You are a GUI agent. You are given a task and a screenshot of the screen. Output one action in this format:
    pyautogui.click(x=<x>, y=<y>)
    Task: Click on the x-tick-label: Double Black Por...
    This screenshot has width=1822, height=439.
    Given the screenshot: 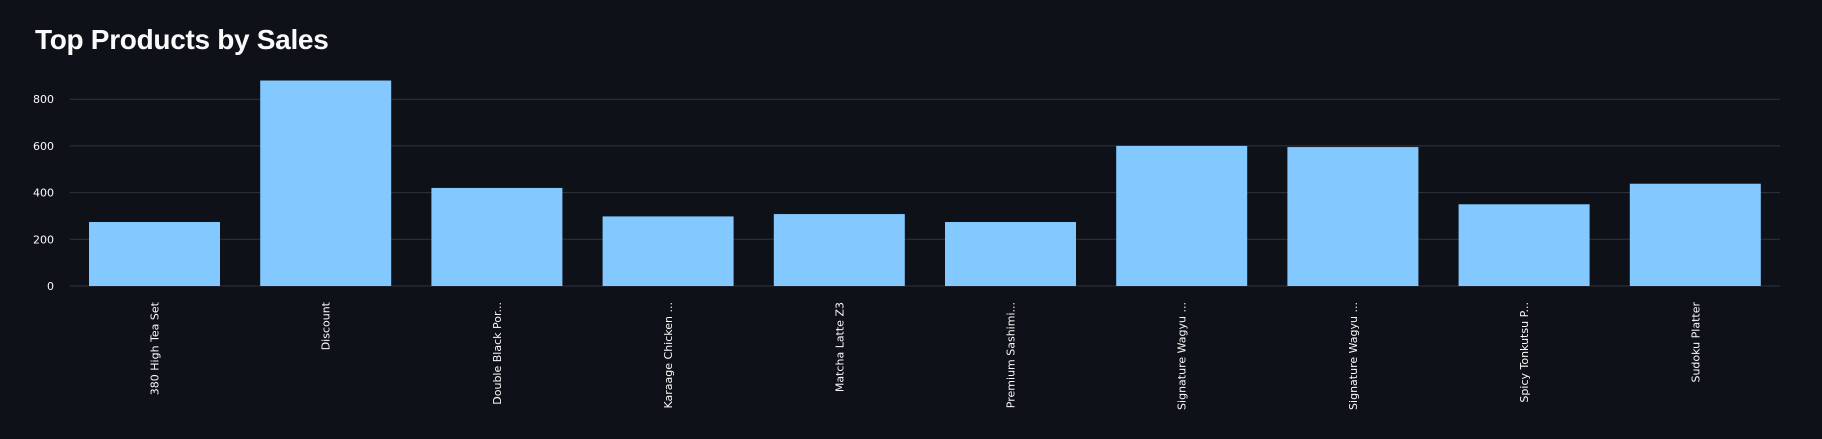 What is the action you would take?
    pyautogui.click(x=497, y=353)
    